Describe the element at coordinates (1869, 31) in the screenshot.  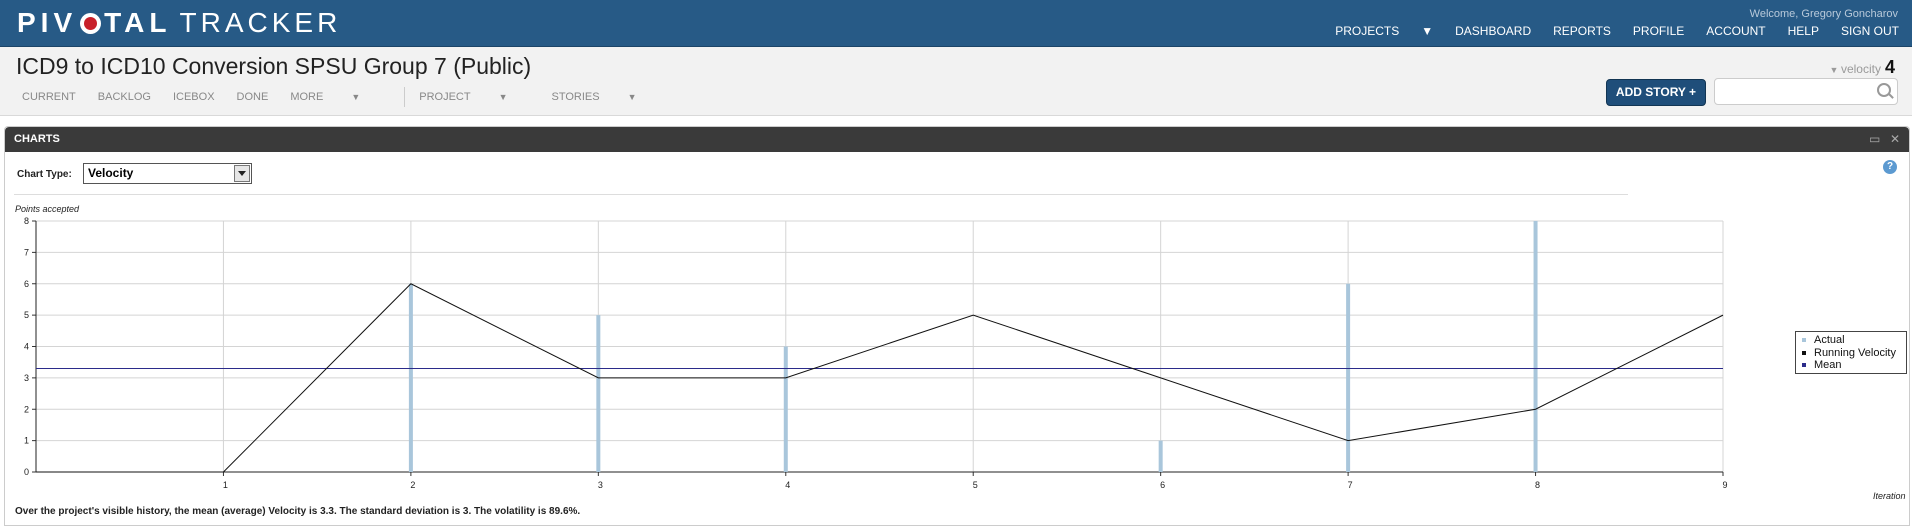
I see `nav-sign-out: SIGN OUT` at that location.